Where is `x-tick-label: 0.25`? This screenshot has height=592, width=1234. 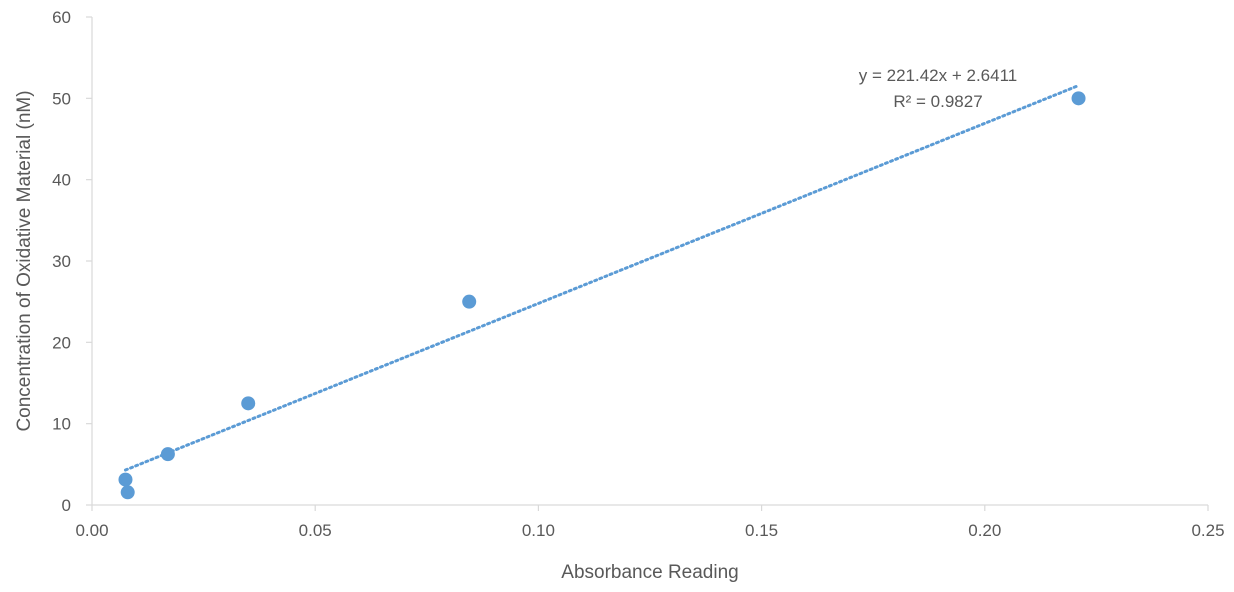 x-tick-label: 0.25 is located at coordinates (1207, 530).